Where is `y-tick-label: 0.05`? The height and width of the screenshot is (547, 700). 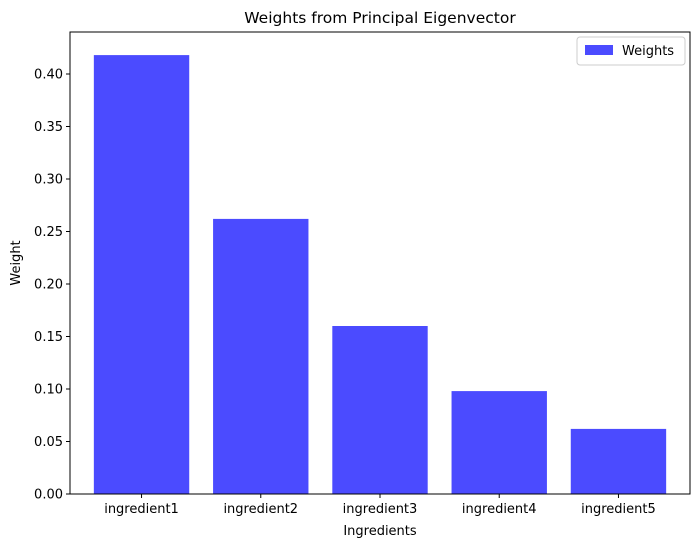 y-tick-label: 0.05 is located at coordinates (48, 442).